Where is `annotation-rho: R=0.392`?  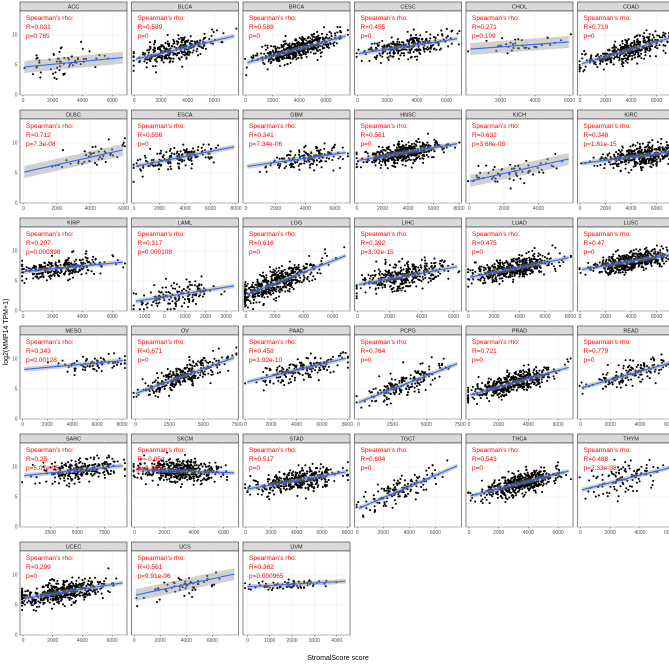
annotation-rho: R=0.392 is located at coordinates (373, 243).